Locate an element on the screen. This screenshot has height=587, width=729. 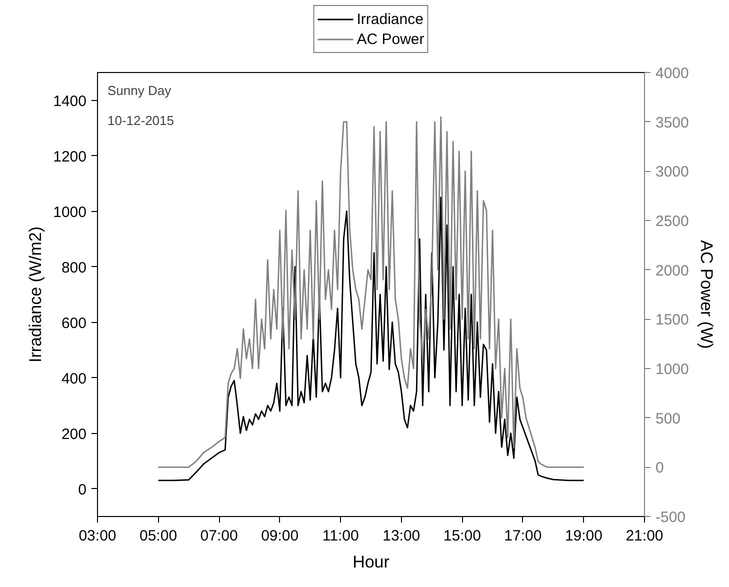
y-tick-label: 1000 is located at coordinates (70, 212).